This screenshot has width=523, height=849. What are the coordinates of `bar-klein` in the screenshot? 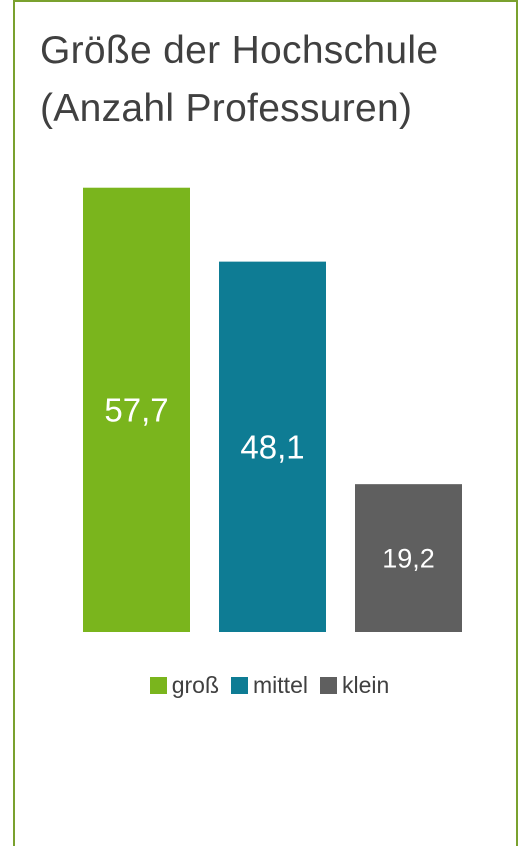 It's located at (408, 558).